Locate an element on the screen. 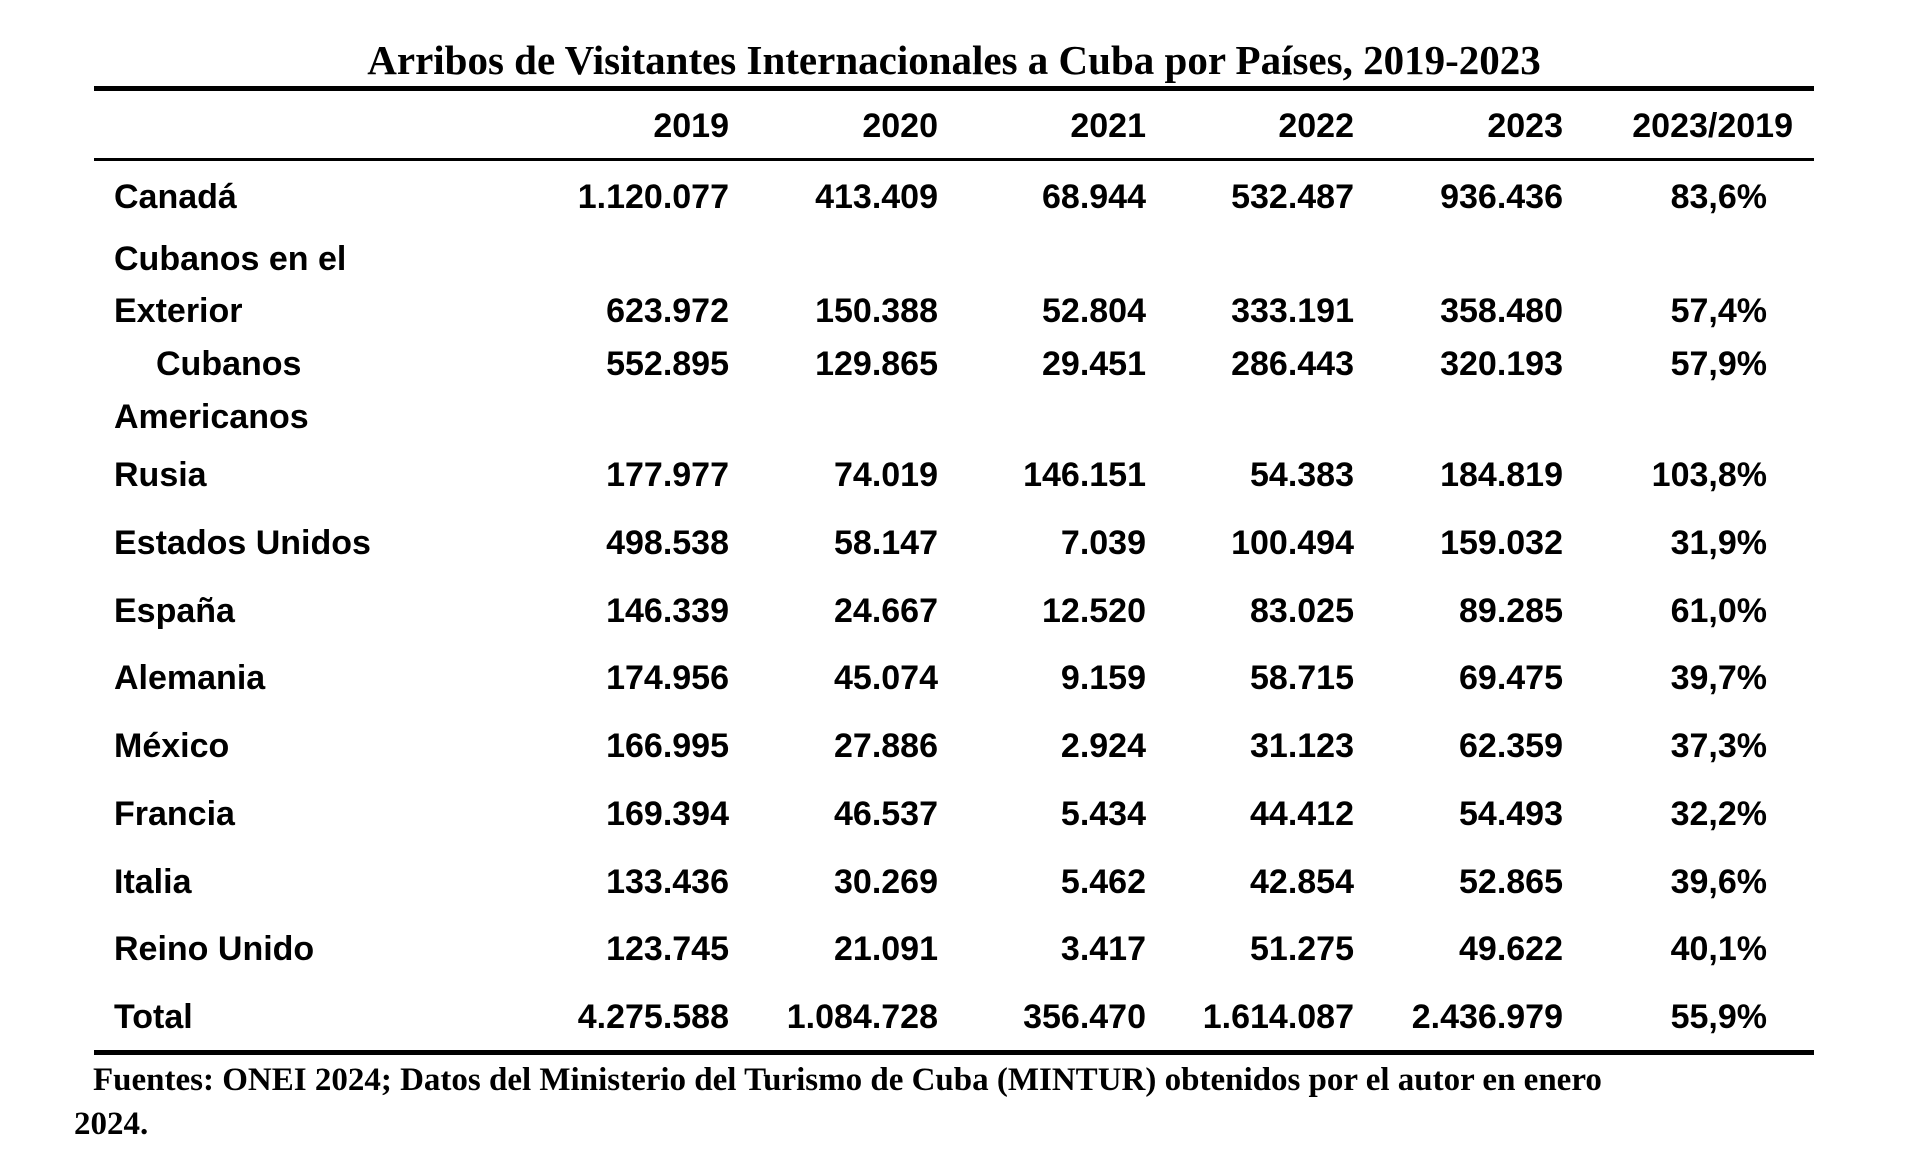 The image size is (1920, 1172). value-2023: 52.865 is located at coordinates (1511, 882).